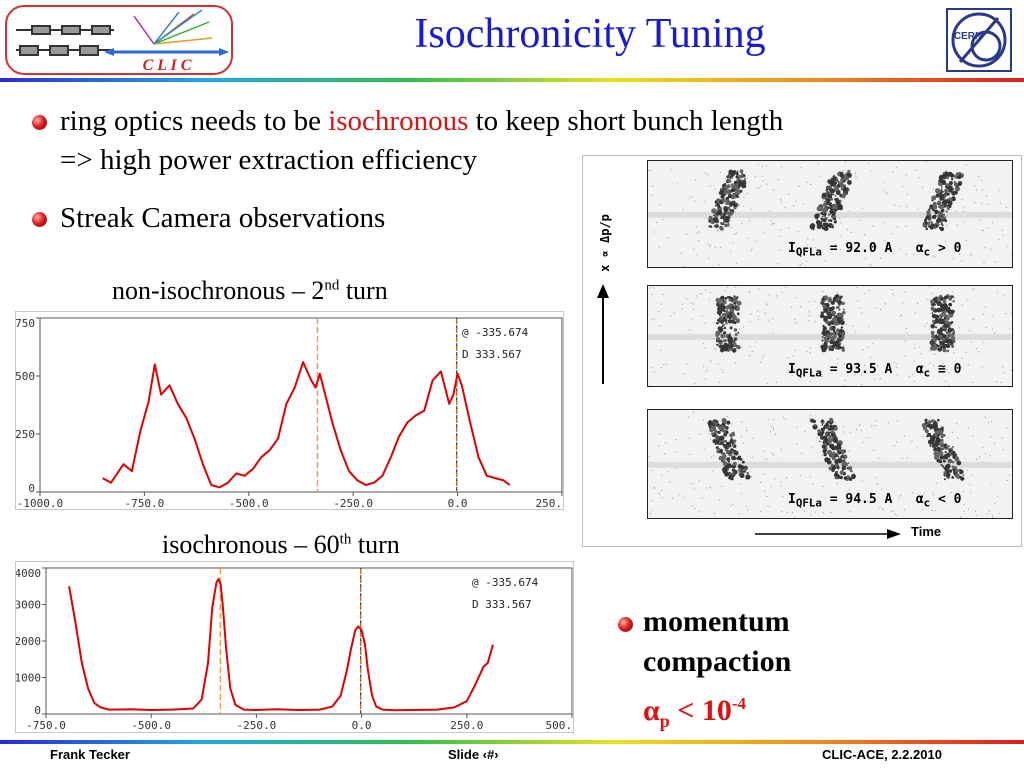  I want to click on y-tick-label: 0, so click(31, 488).